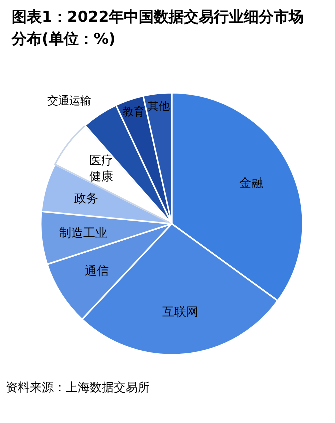  Describe the element at coordinates (83, 233) in the screenshot. I see `slice-label: 制造工业` at that location.